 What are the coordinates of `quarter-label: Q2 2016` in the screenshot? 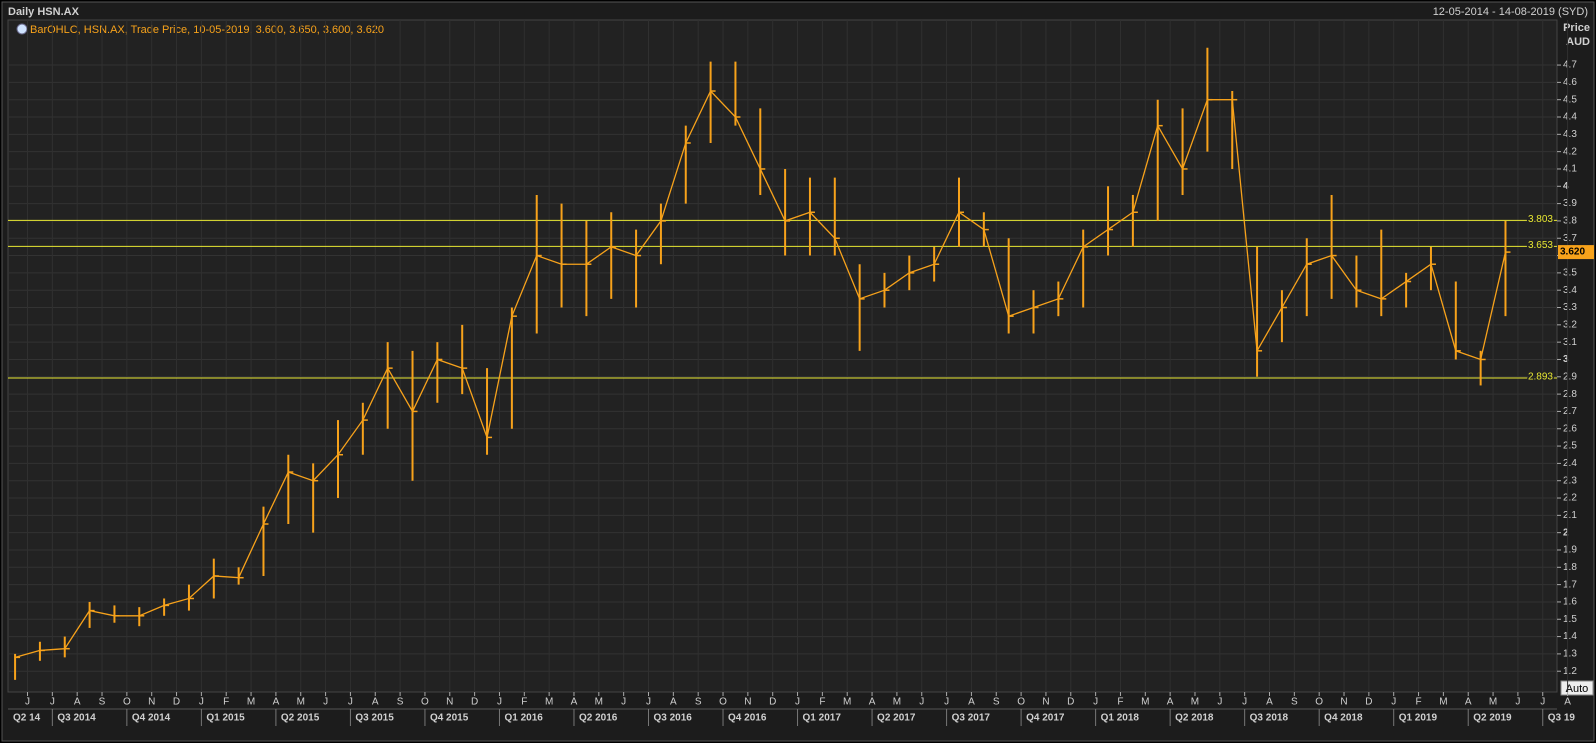 It's located at (598, 718).